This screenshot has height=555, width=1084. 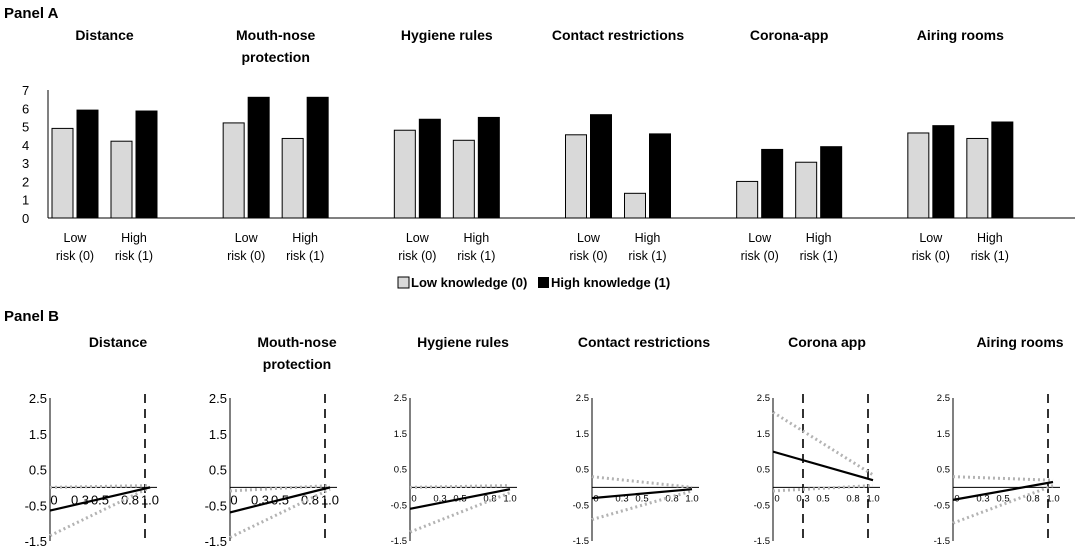 I want to click on legend-swatch-high-knowledge, so click(x=543, y=282).